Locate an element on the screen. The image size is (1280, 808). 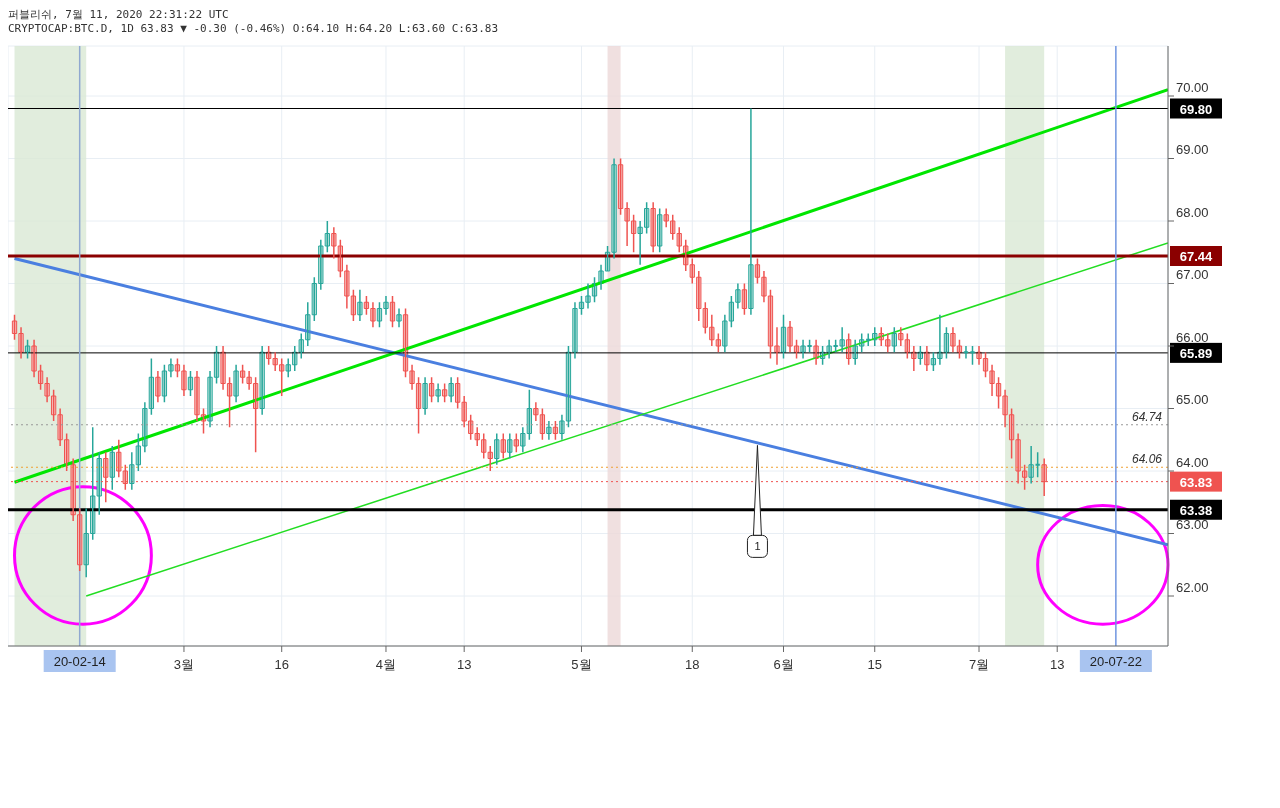
y-tick-label: 66.00 is located at coordinates (1192, 337).